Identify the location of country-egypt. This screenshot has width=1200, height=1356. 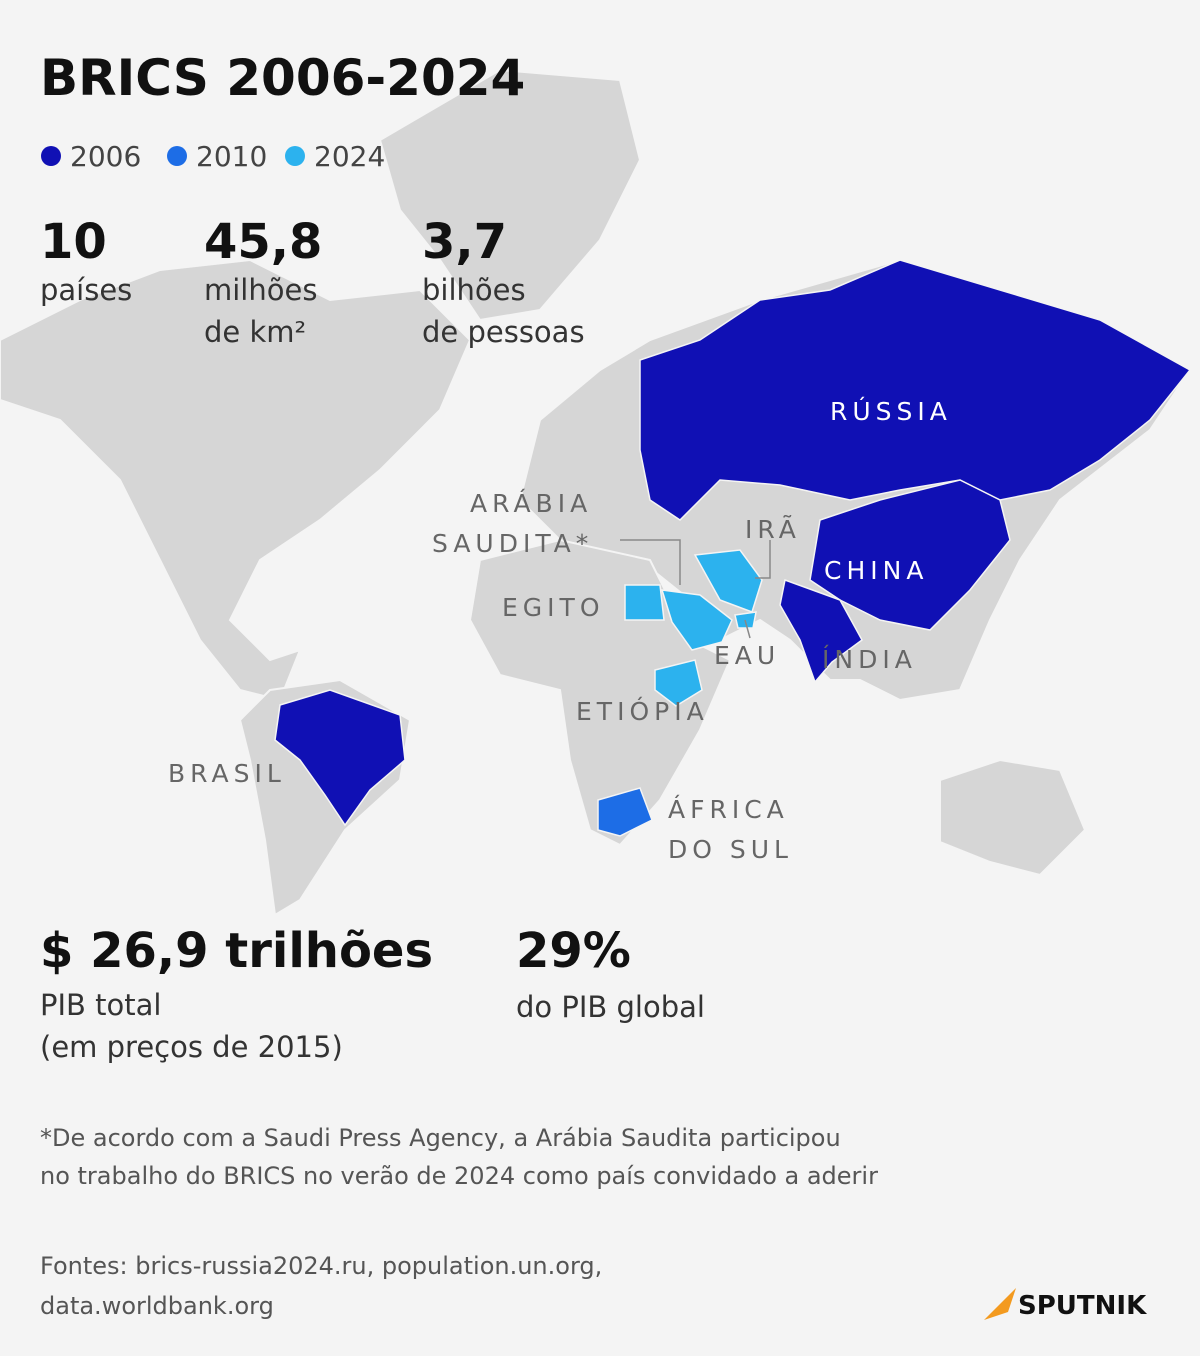
(644, 602).